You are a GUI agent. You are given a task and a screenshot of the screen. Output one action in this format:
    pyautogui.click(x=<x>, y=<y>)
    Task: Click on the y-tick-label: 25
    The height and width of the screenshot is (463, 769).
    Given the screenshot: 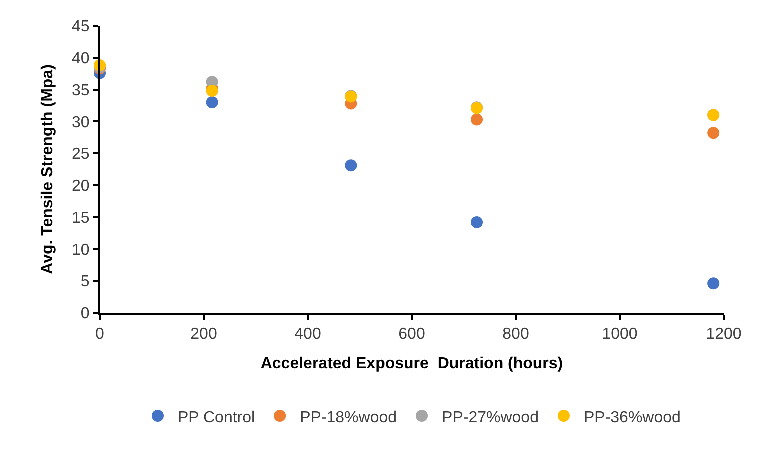 What is the action you would take?
    pyautogui.click(x=81, y=155)
    